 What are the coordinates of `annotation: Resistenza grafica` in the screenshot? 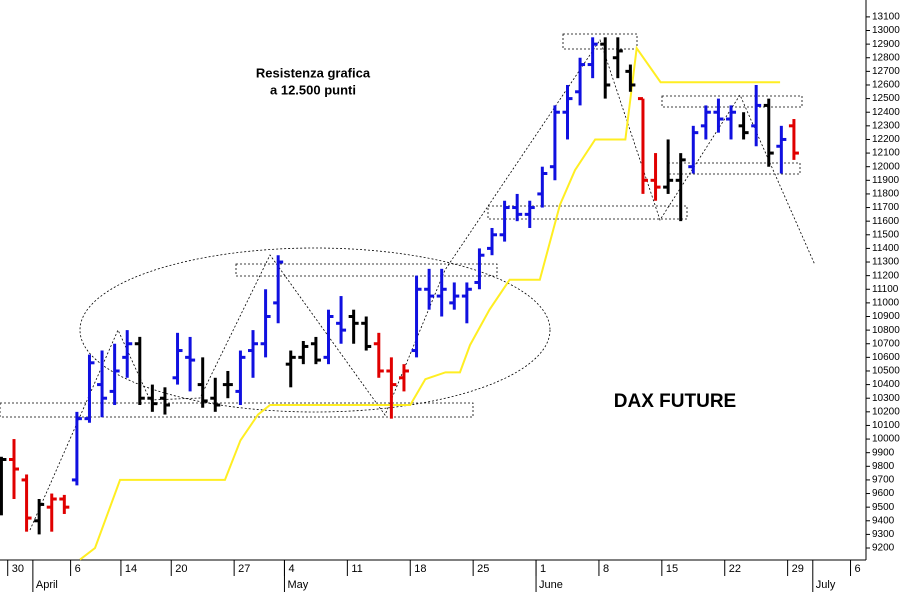 It's located at (313, 72).